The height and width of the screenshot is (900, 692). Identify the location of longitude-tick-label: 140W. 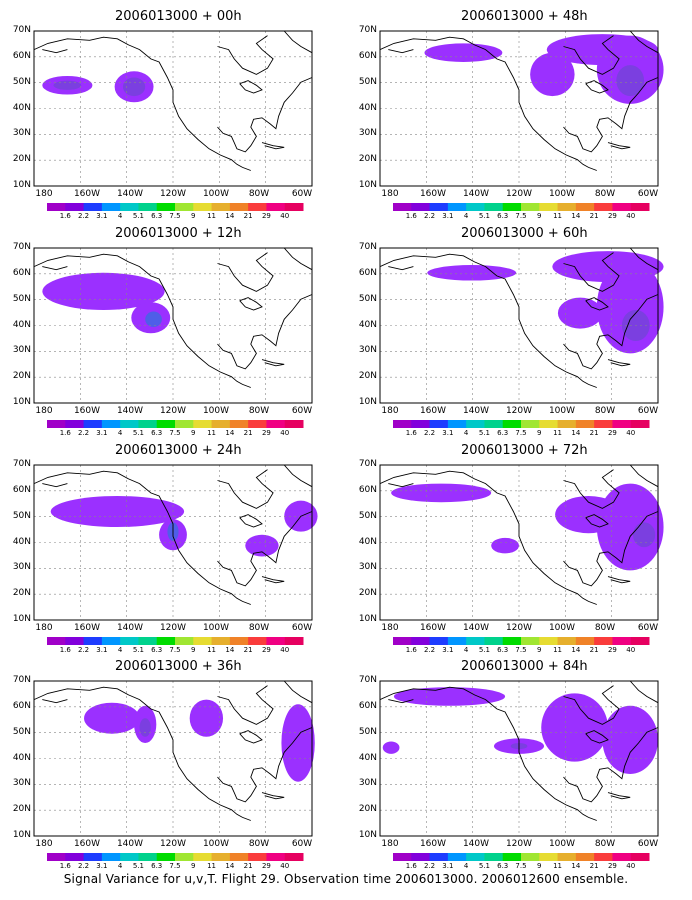
(476, 844).